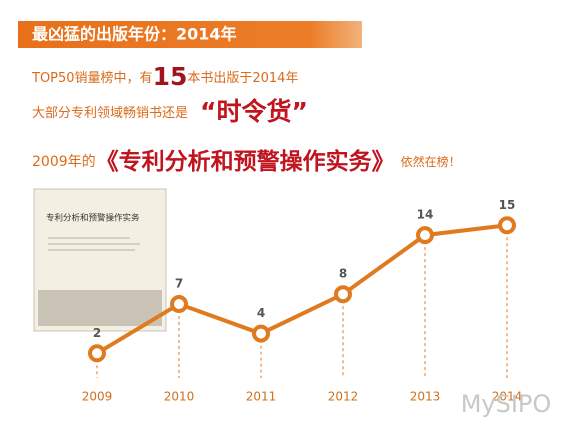 This screenshot has height=429, width=573. What do you see at coordinates (431, 161) in the screenshot?
I see `line-3-text: 依然在榜！` at bounding box center [431, 161].